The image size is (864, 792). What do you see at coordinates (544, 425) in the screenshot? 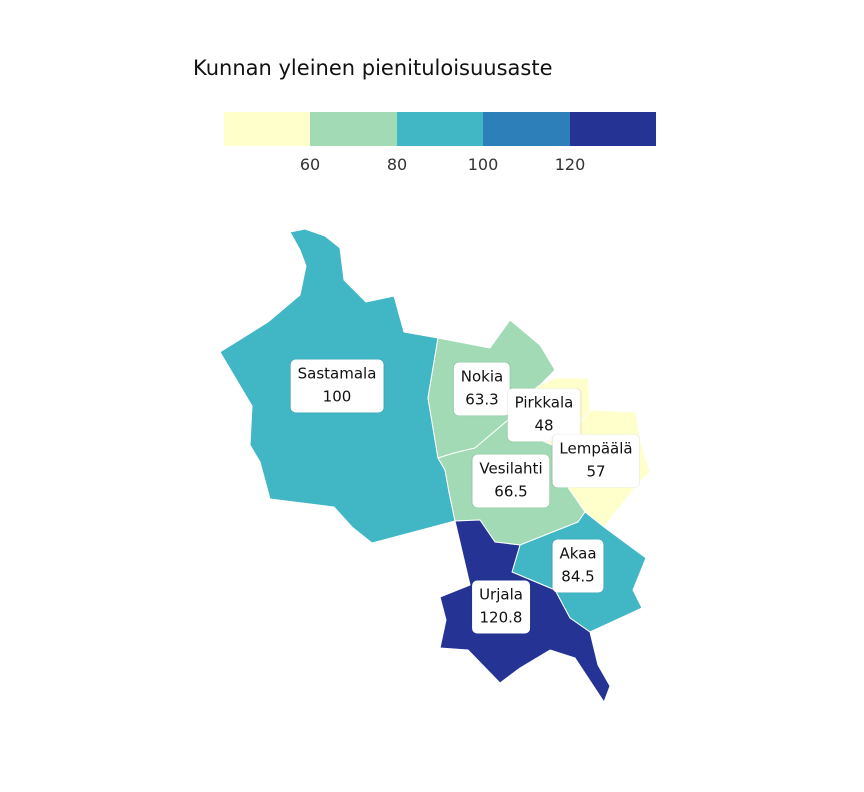
I see `region-value: 48` at bounding box center [544, 425].